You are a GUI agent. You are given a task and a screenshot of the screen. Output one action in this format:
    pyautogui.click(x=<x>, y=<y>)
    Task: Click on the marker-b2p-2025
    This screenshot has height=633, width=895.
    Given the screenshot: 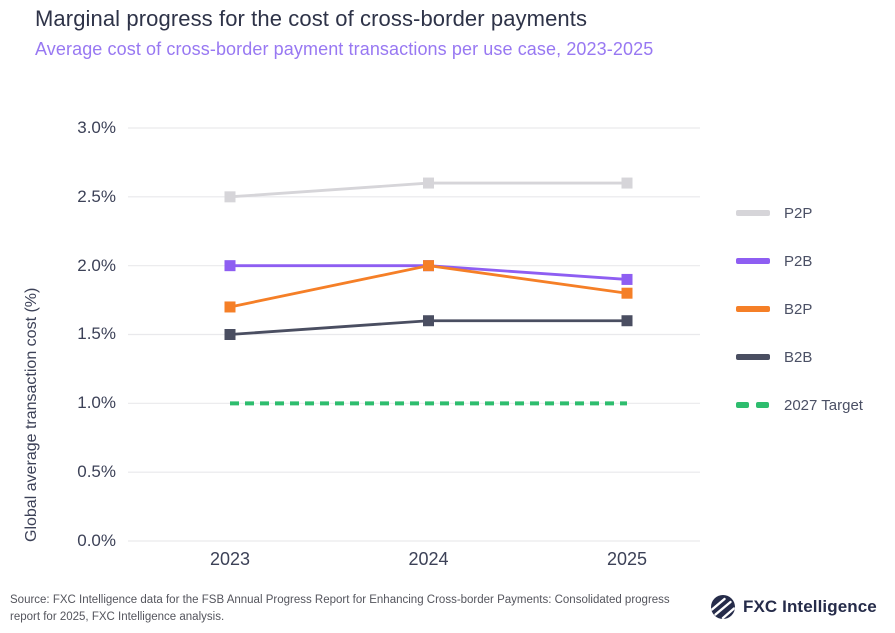 What is the action you would take?
    pyautogui.click(x=627, y=293)
    